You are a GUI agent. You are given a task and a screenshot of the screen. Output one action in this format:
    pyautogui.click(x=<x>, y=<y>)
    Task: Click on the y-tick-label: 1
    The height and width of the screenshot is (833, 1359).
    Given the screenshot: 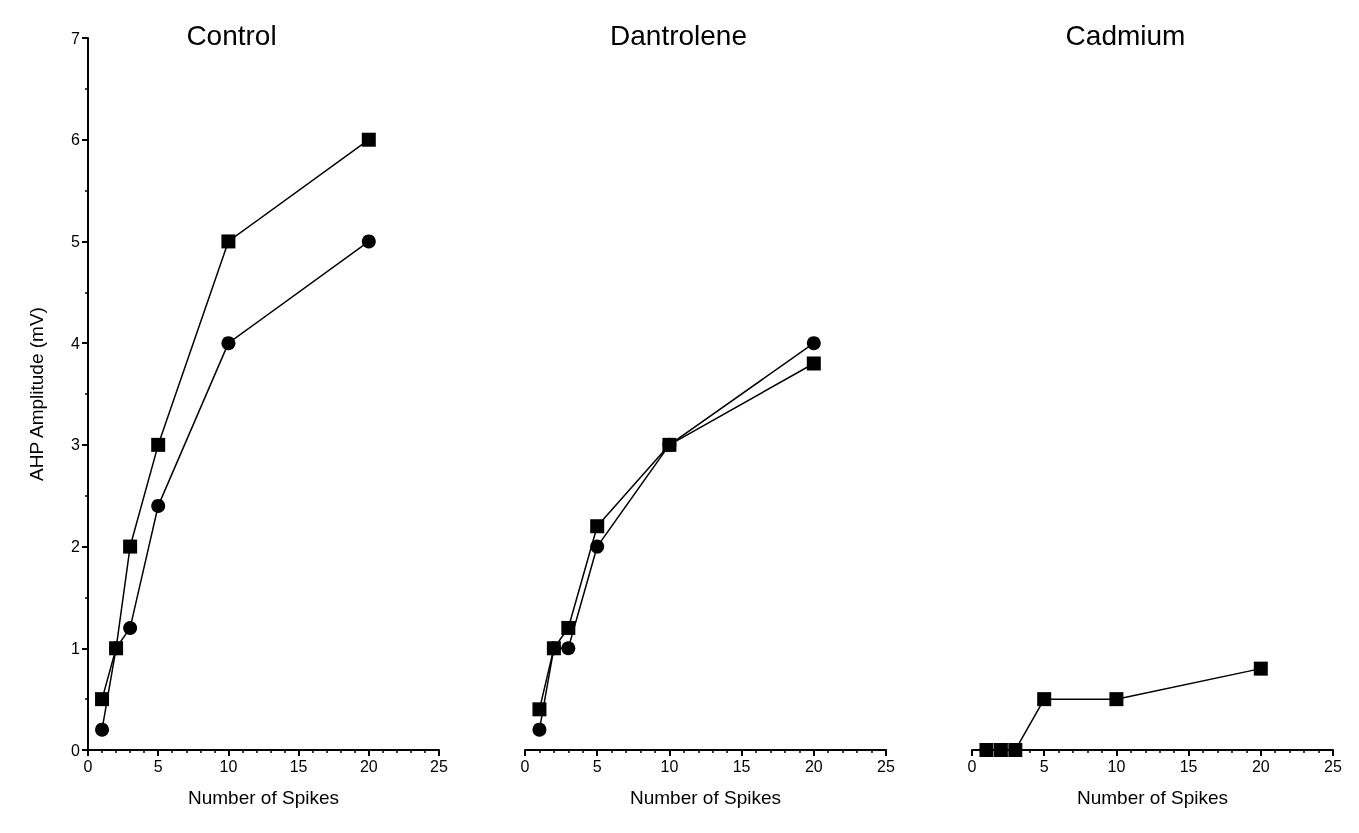 What is the action you would take?
    pyautogui.click(x=76, y=648)
    